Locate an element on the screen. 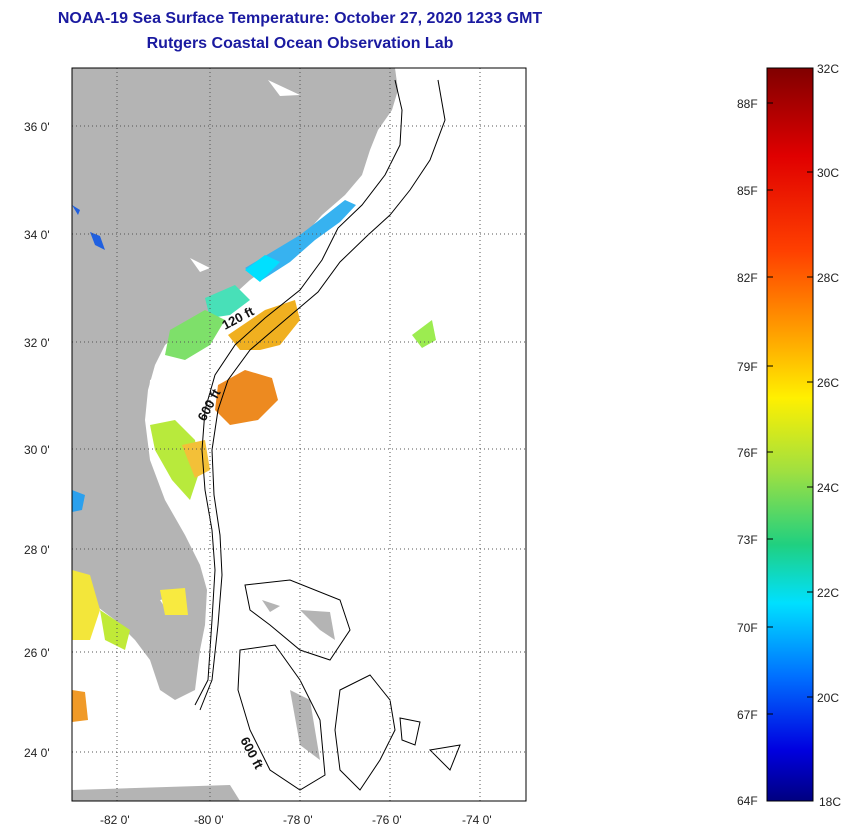 The height and width of the screenshot is (832, 849). lon-label: -74 0' is located at coordinates (477, 820).